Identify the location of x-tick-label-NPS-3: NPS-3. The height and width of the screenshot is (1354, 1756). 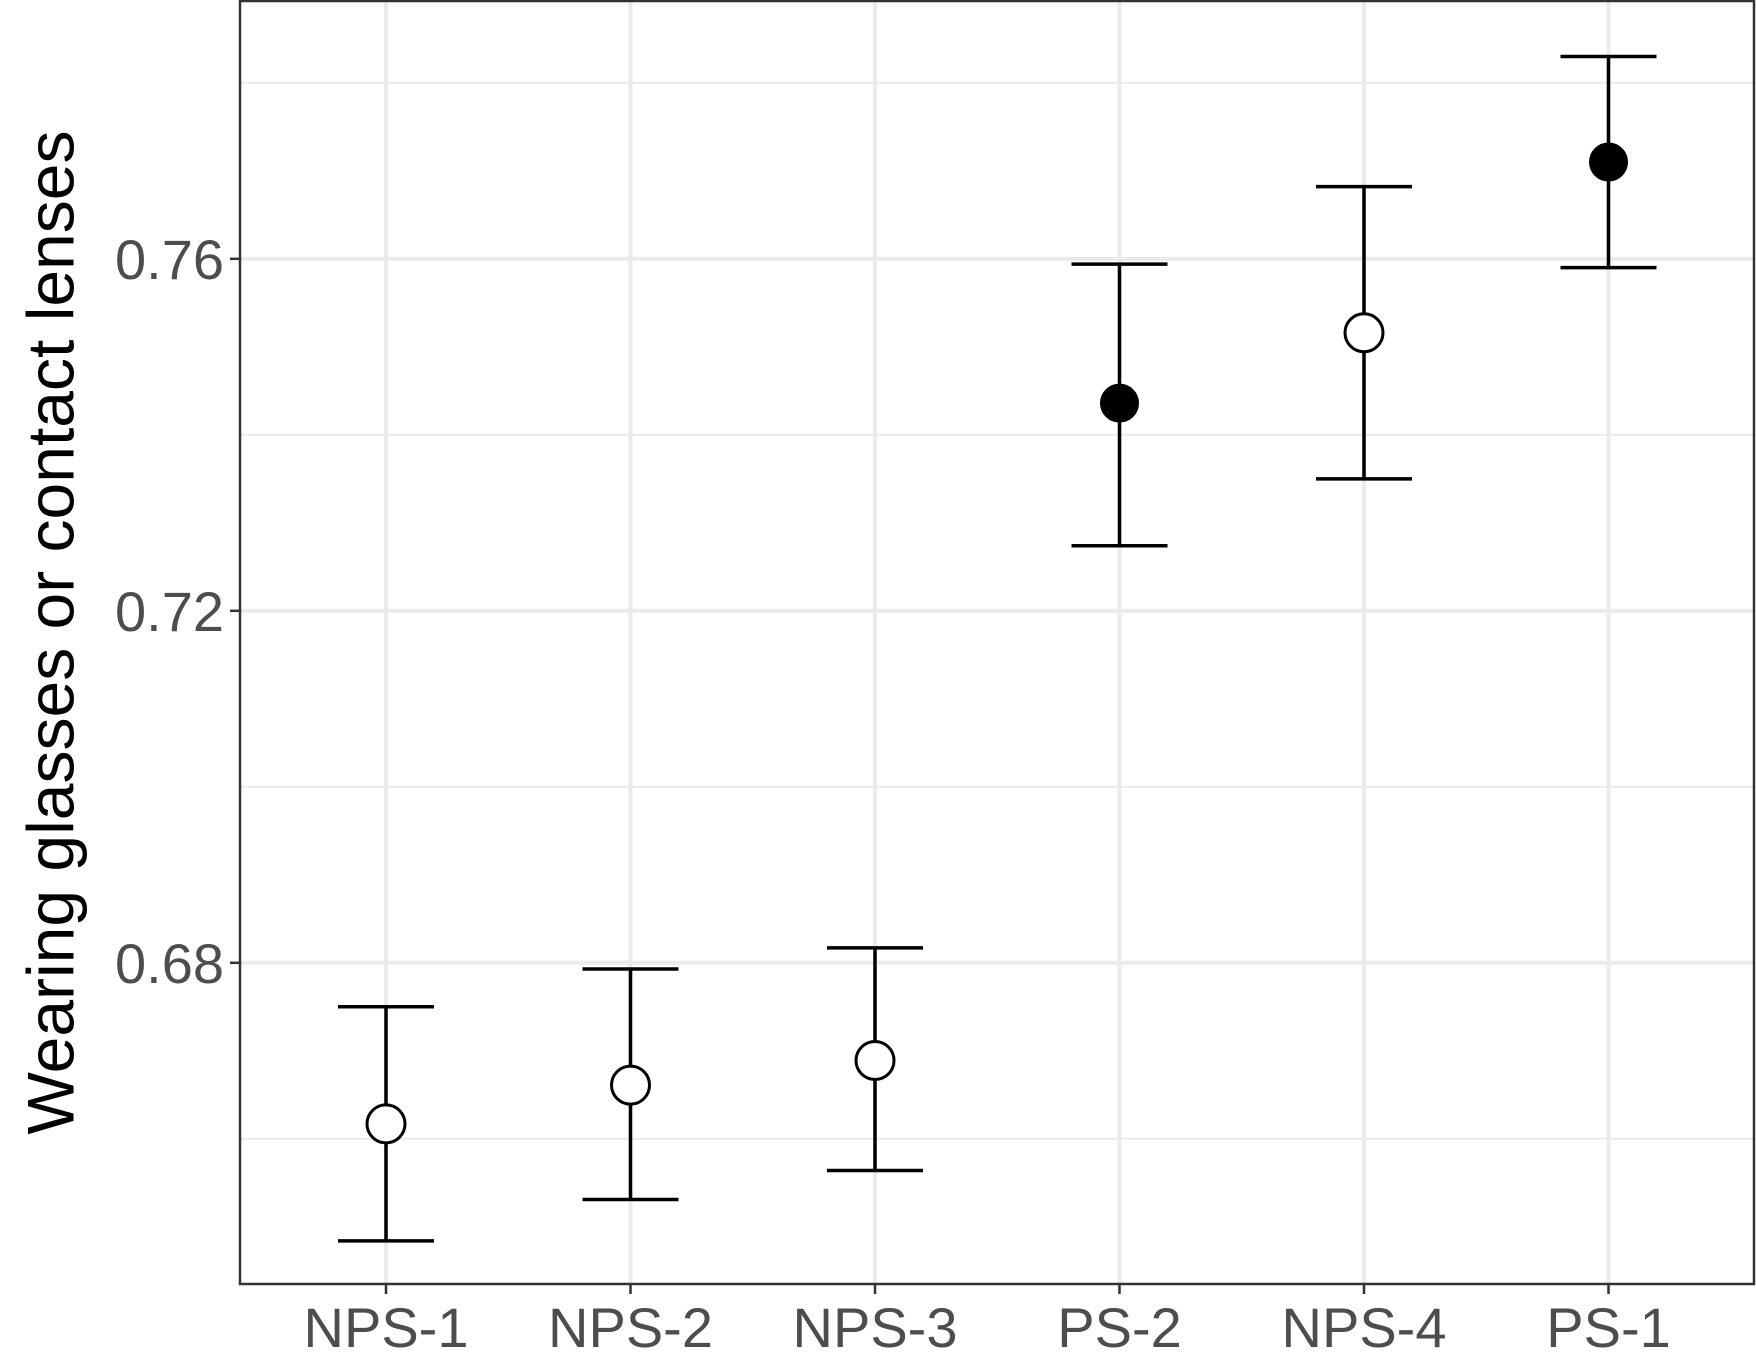
(875, 1325).